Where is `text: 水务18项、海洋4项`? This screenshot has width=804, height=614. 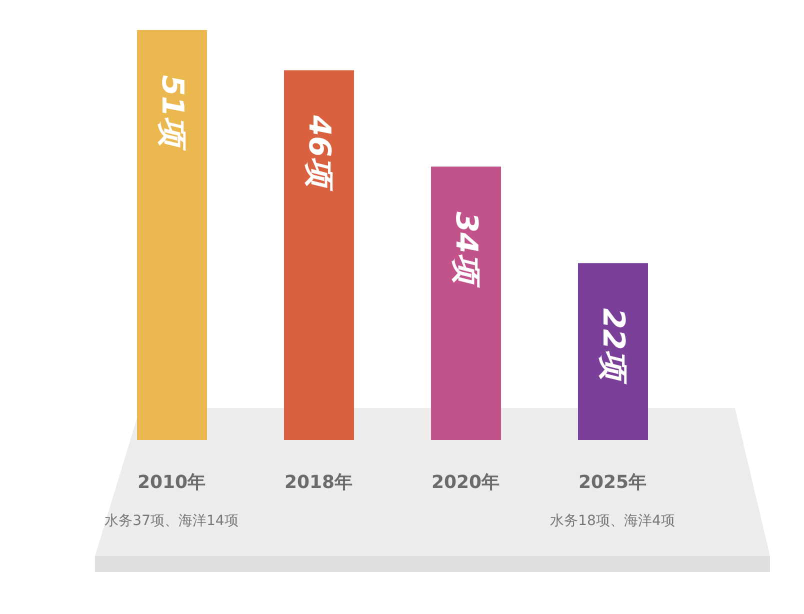 text: 水务18项、海洋4项 is located at coordinates (612, 521).